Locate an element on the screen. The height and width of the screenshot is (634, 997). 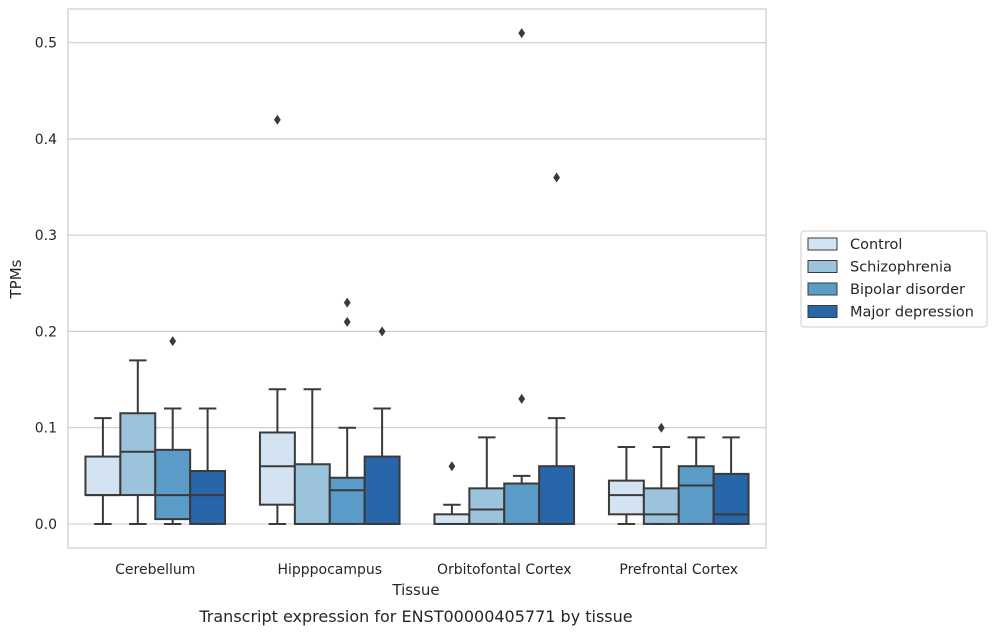
legend-item: Schizophrenia is located at coordinates (879, 268).